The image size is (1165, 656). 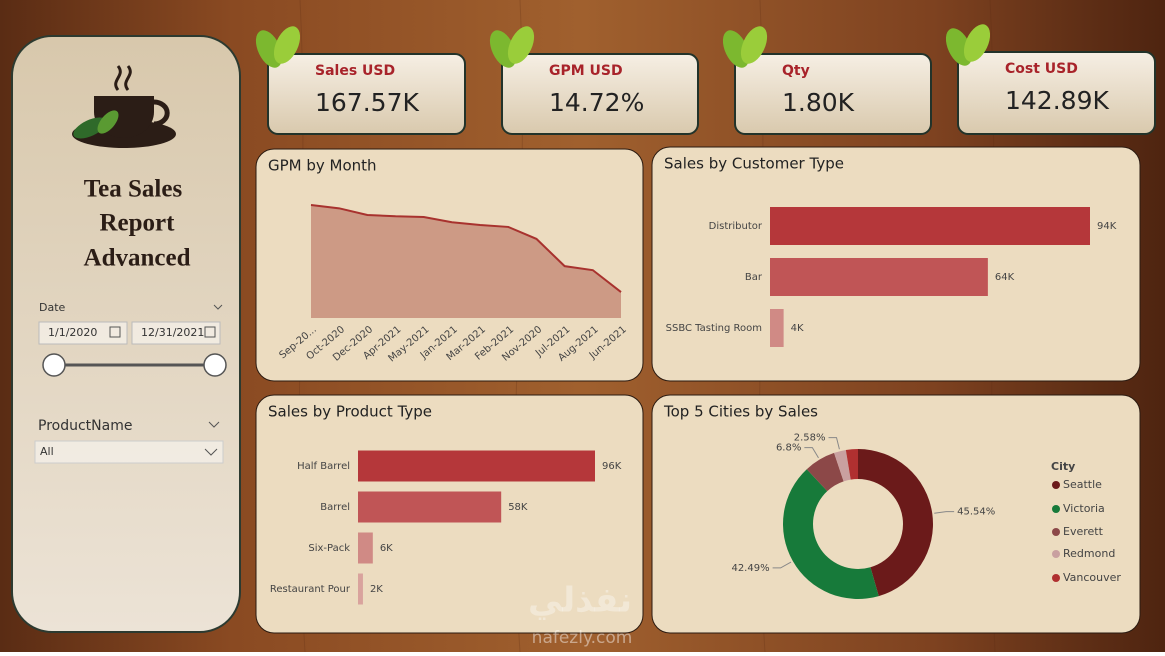 I want to click on dropdown-value: All, so click(x=47, y=451).